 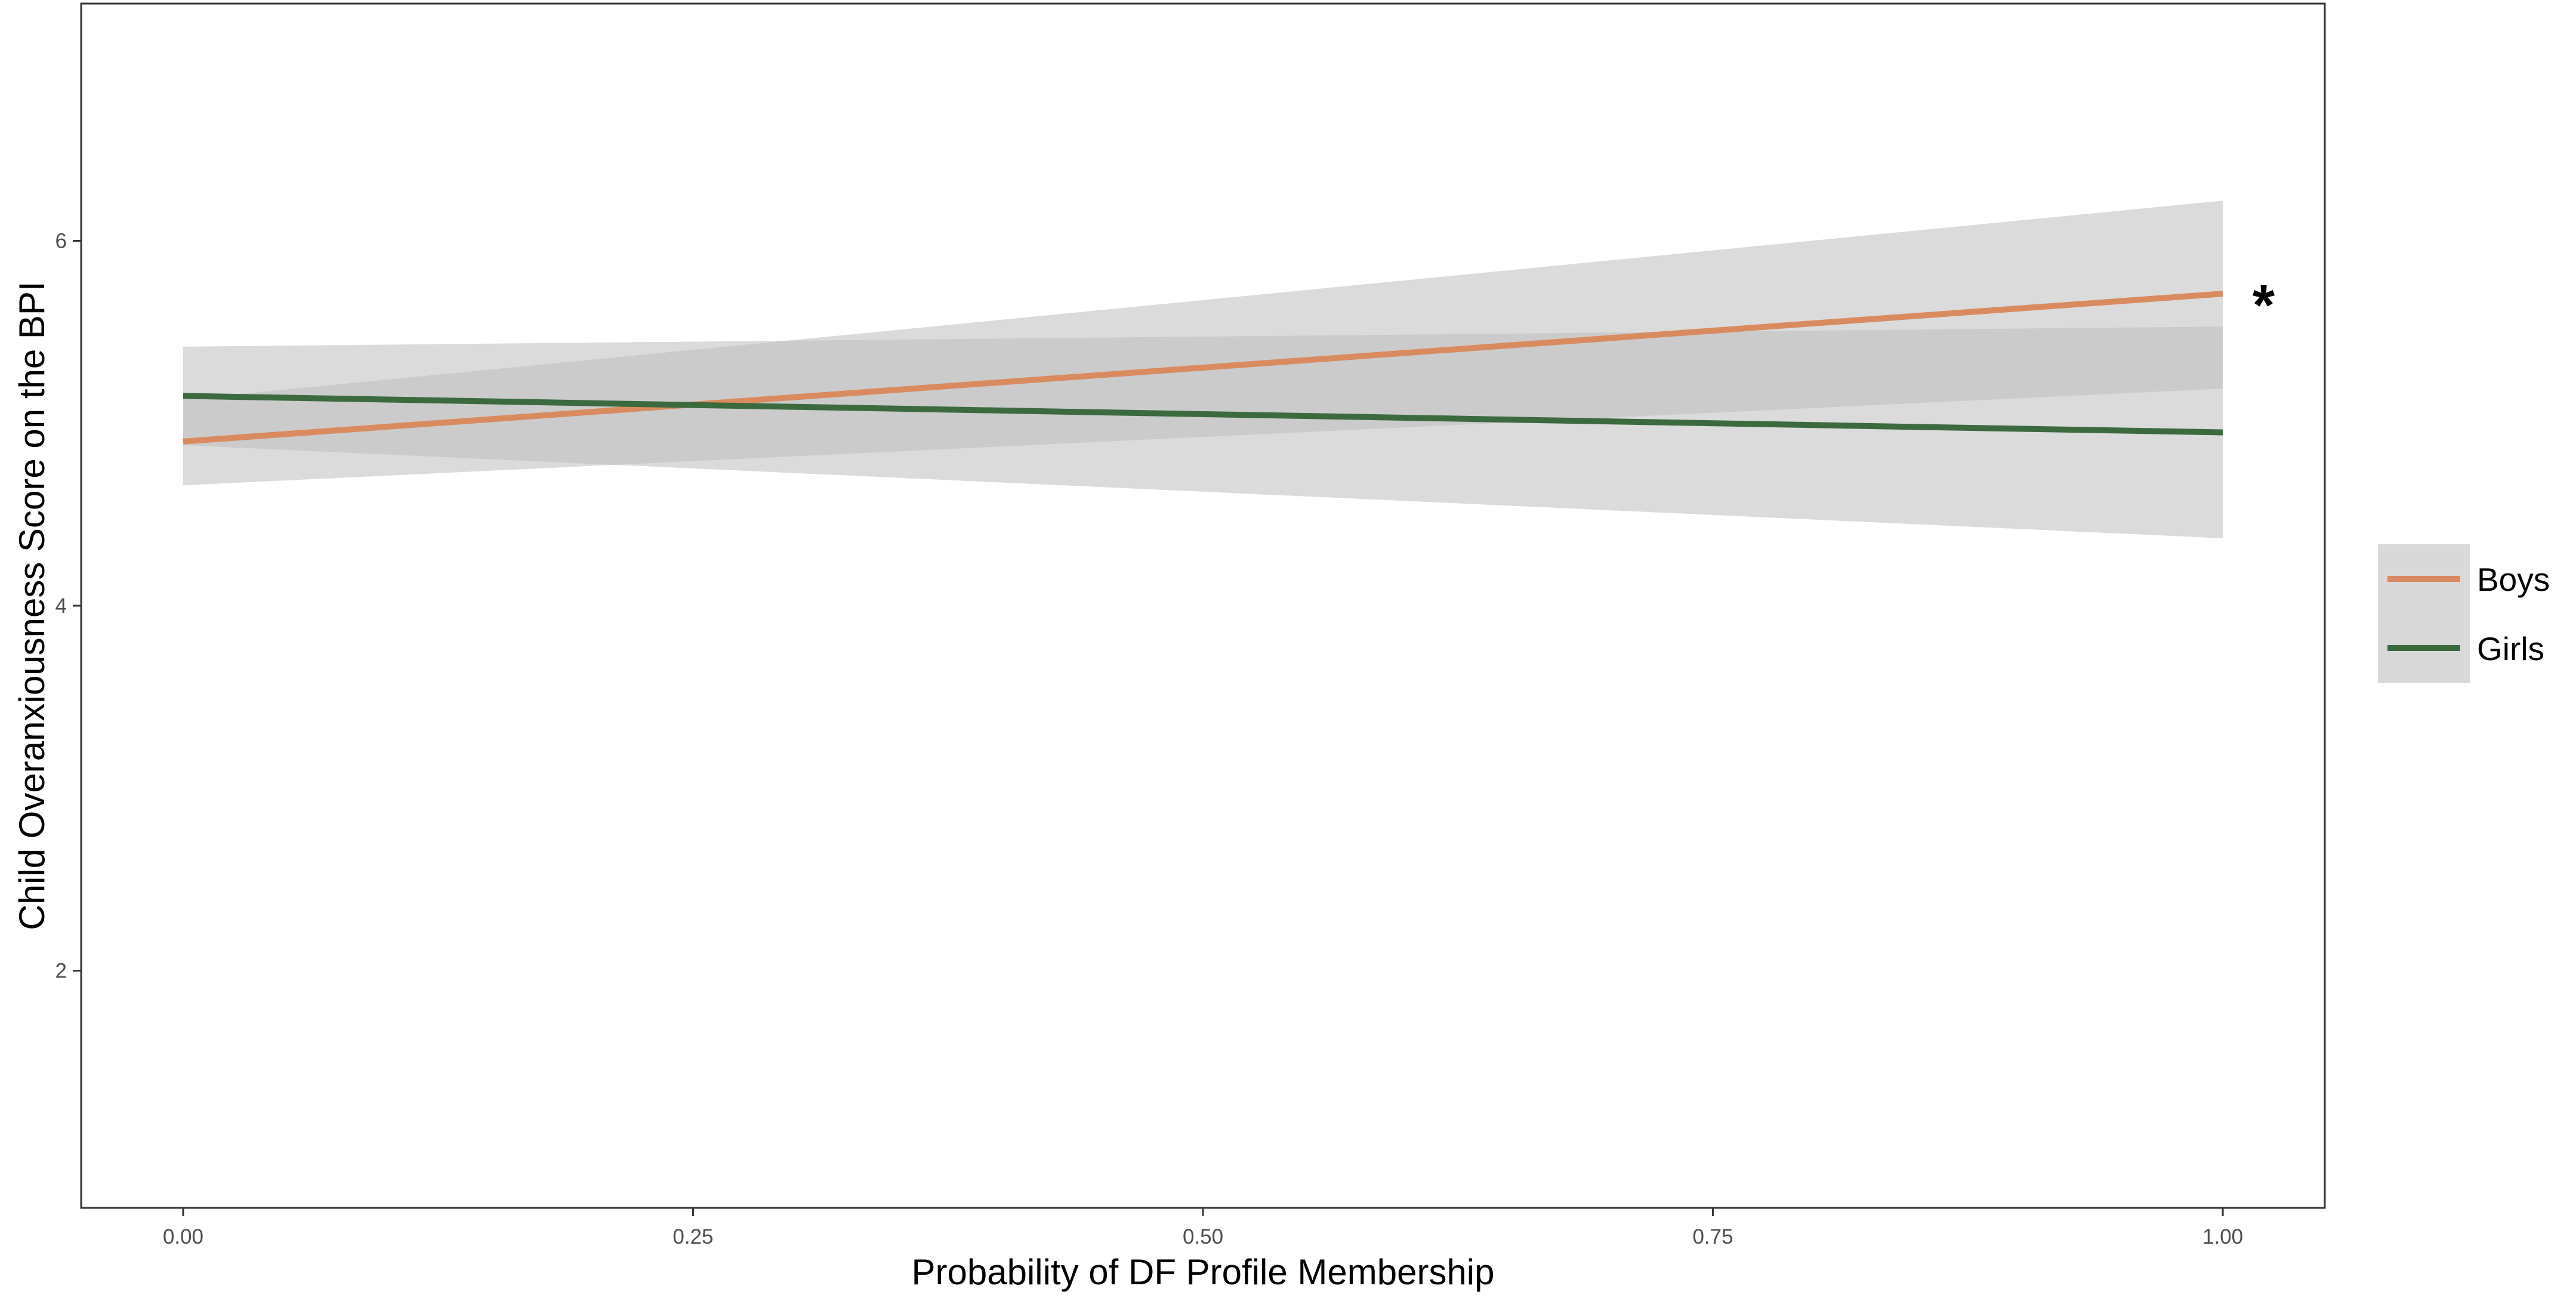 I want to click on ci-ribbon-girls, so click(x=1203, y=432).